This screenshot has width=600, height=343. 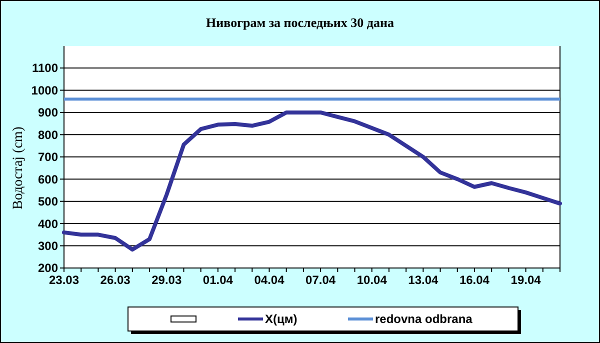 What do you see at coordinates (474, 280) in the screenshot?
I see `x-tick-label: 16.04` at bounding box center [474, 280].